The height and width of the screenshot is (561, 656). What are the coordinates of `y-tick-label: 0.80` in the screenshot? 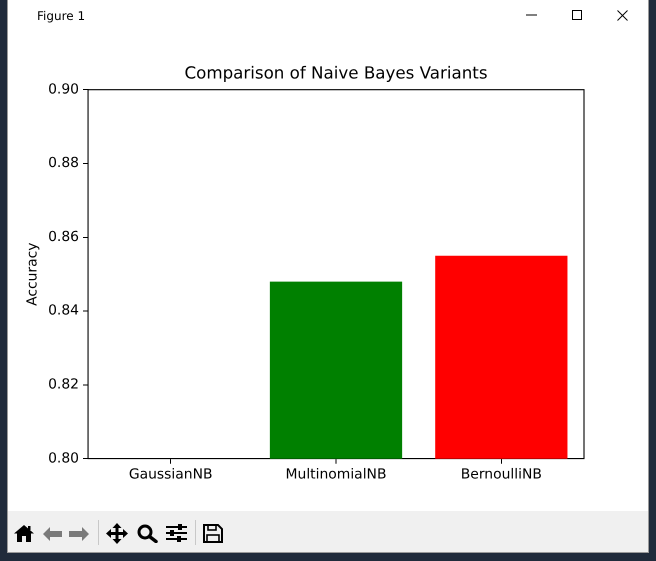 It's located at (63, 458).